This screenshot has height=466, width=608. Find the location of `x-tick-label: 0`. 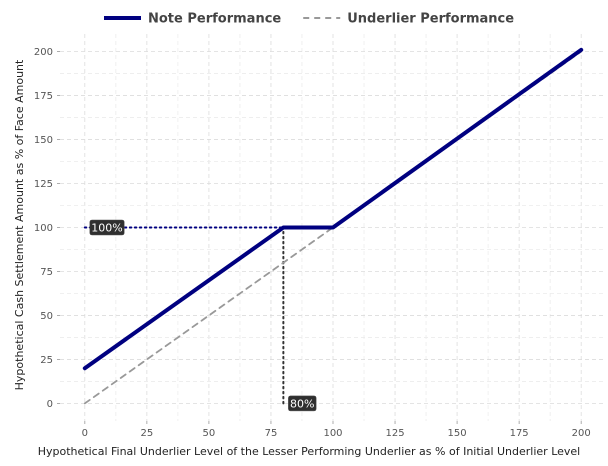

x-tick-label: 0 is located at coordinates (85, 433).